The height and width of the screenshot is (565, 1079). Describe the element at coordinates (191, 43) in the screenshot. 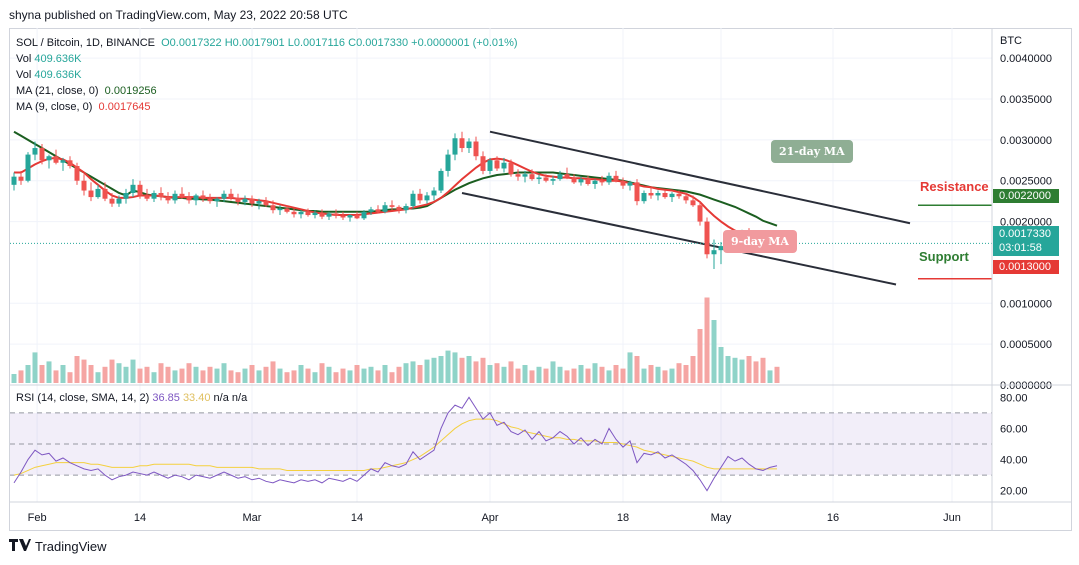

I see `open-value: O0.0017322` at that location.